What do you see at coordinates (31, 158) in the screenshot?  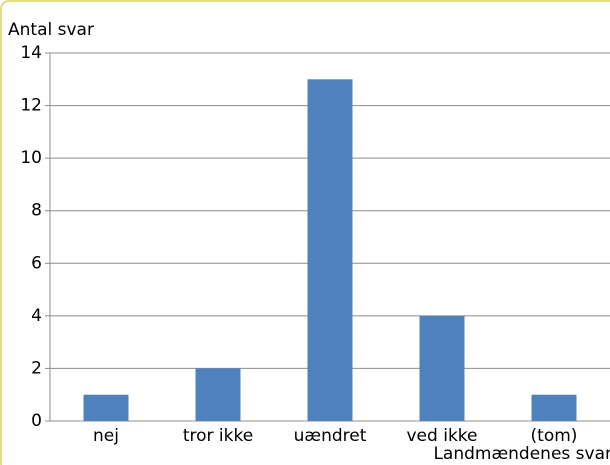 I see `y-tick-label: 10` at bounding box center [31, 158].